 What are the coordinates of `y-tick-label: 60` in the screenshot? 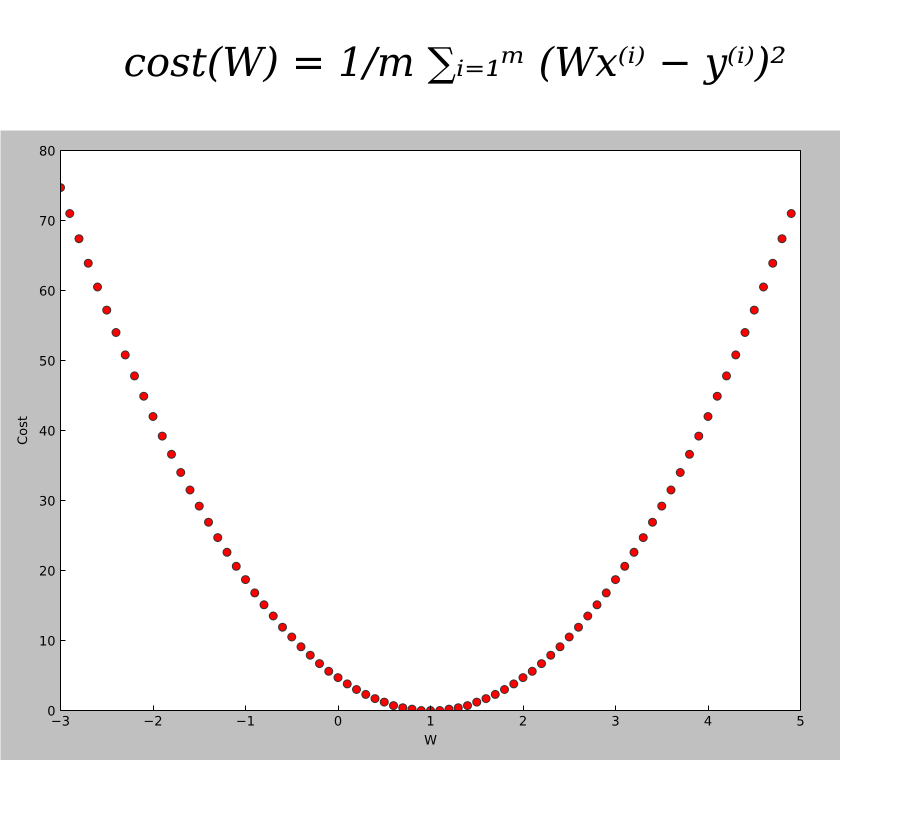 It's located at (47, 292).